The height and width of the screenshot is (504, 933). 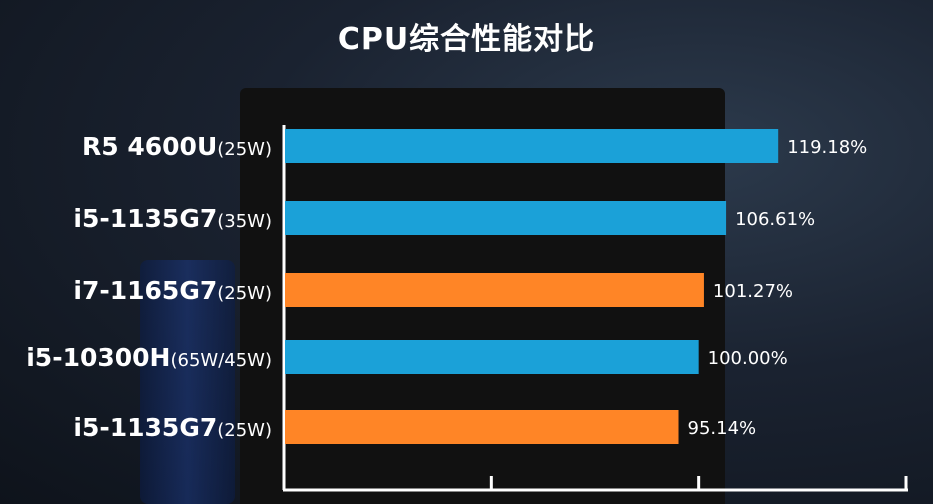 What do you see at coordinates (149, 146) in the screenshot?
I see `cpu-name: R5 4600U` at bounding box center [149, 146].